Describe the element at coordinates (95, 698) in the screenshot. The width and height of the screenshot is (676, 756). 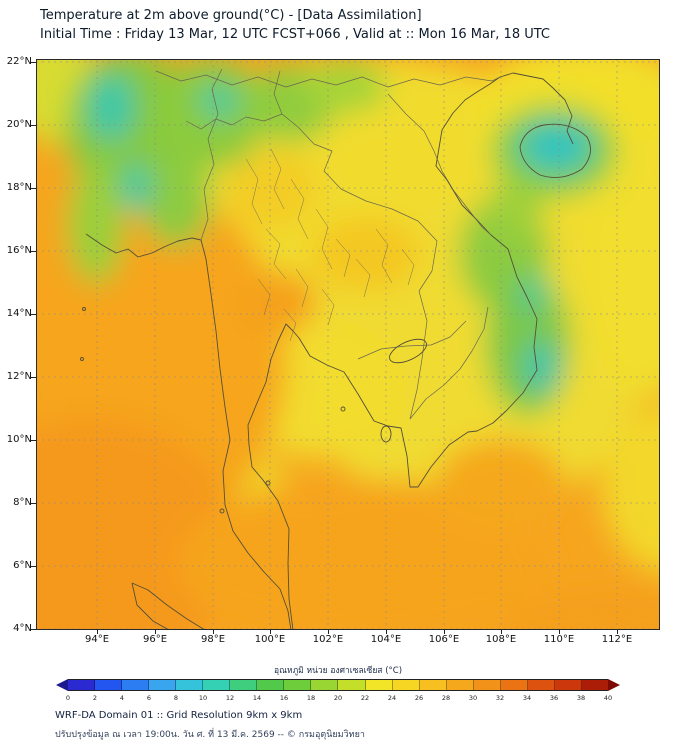
I see `colorbar-tick-label: 2` at that location.